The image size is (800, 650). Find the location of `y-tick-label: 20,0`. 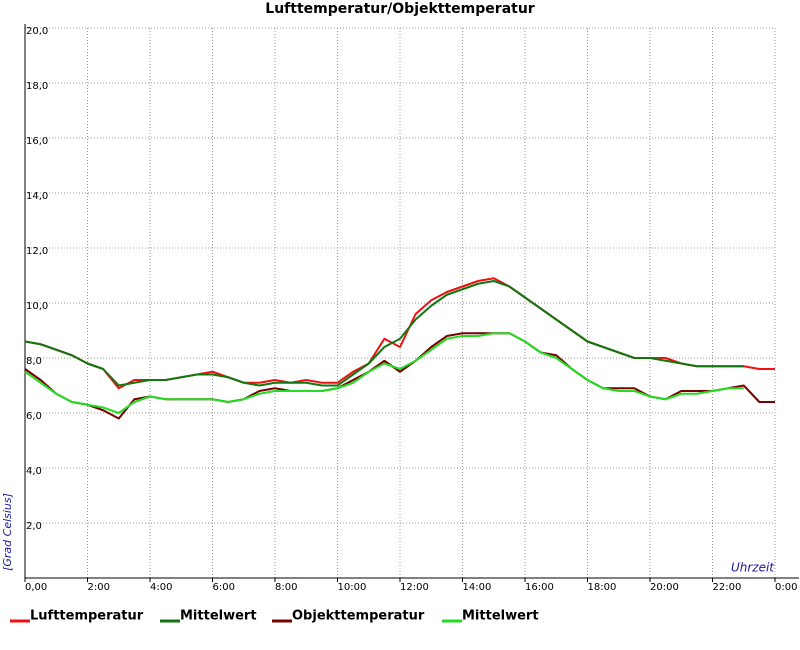

y-tick-label: 20,0 is located at coordinates (37, 31).